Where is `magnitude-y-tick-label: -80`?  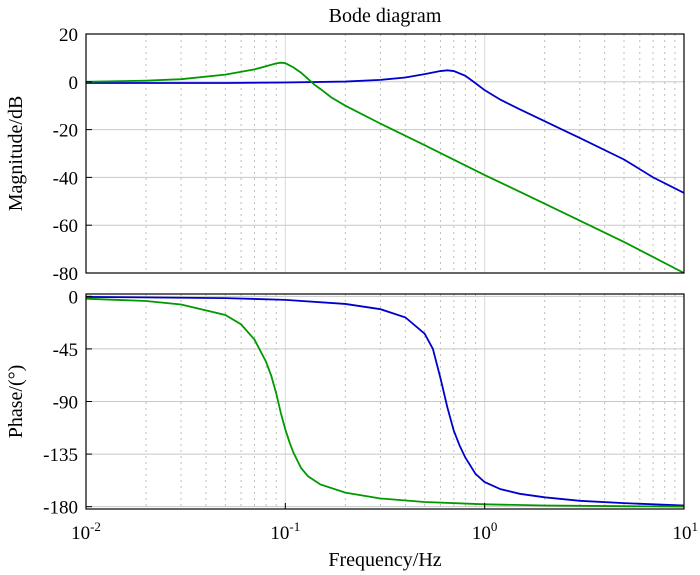 magnitude-y-tick-label: -80 is located at coordinates (65, 274).